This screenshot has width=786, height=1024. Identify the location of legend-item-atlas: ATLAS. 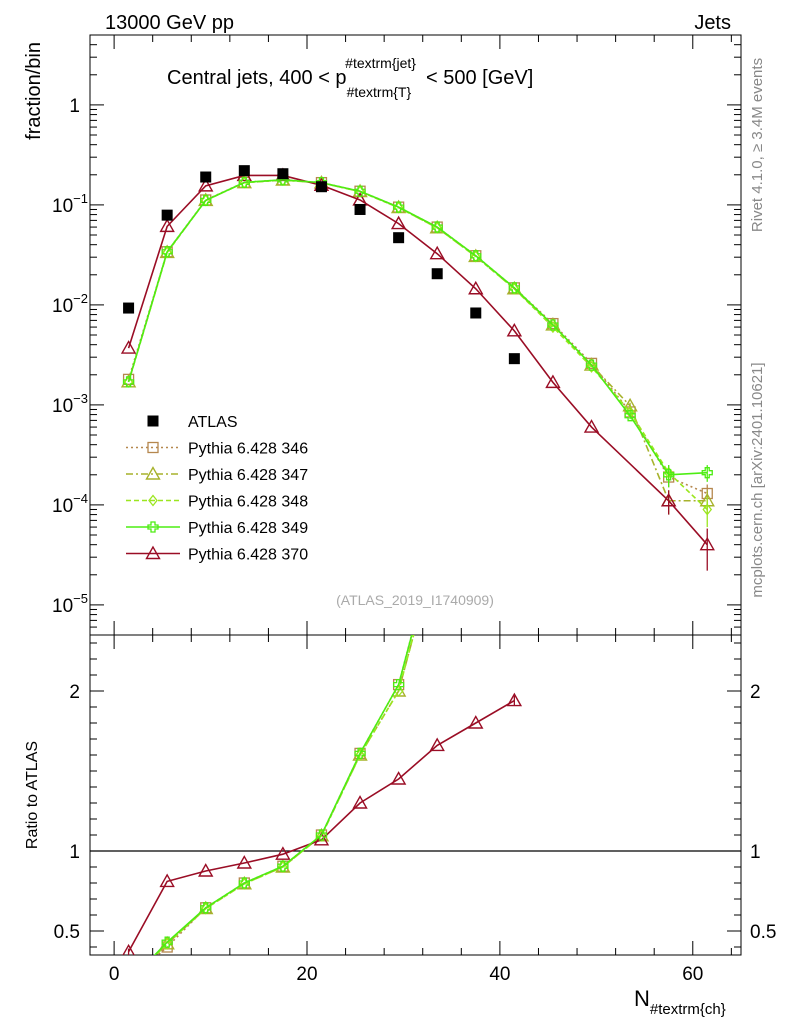
(192, 422).